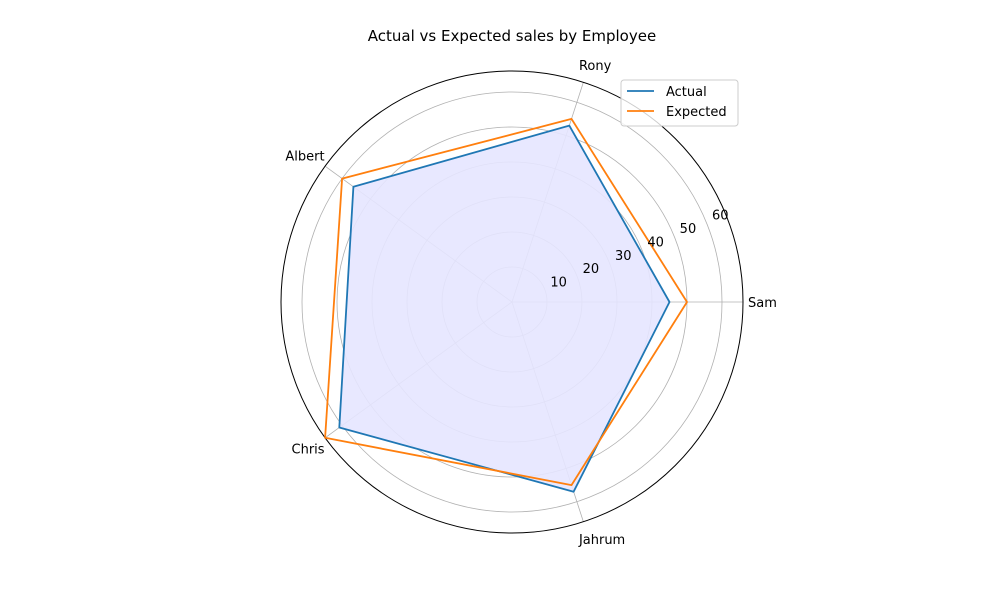  What do you see at coordinates (762, 303) in the screenshot?
I see `category-label-sam: Sam` at bounding box center [762, 303].